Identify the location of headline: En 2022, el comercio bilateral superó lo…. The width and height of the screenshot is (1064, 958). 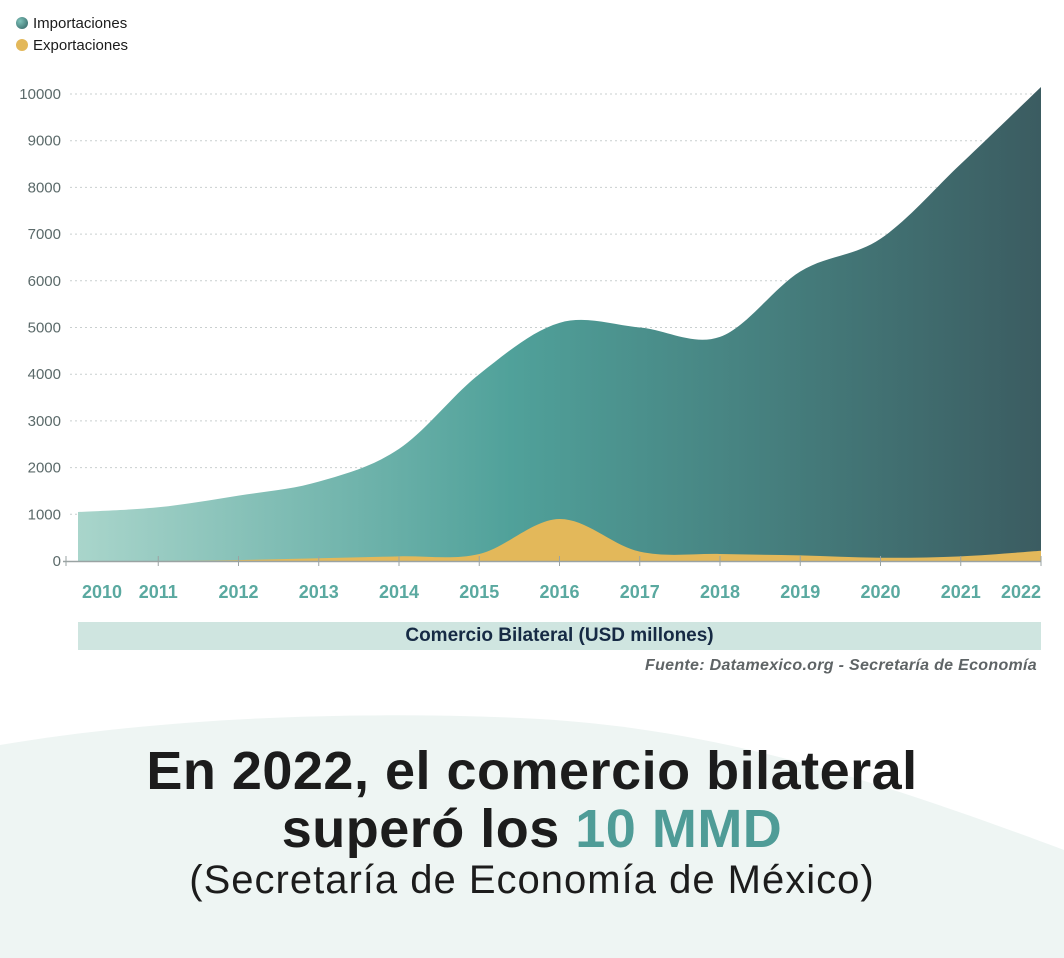
(532, 800).